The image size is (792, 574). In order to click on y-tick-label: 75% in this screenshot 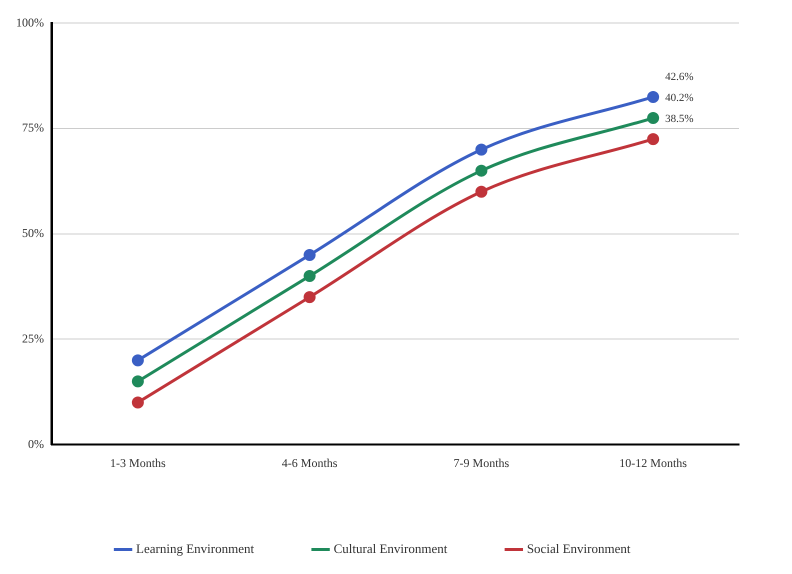, I will do `click(33, 127)`.